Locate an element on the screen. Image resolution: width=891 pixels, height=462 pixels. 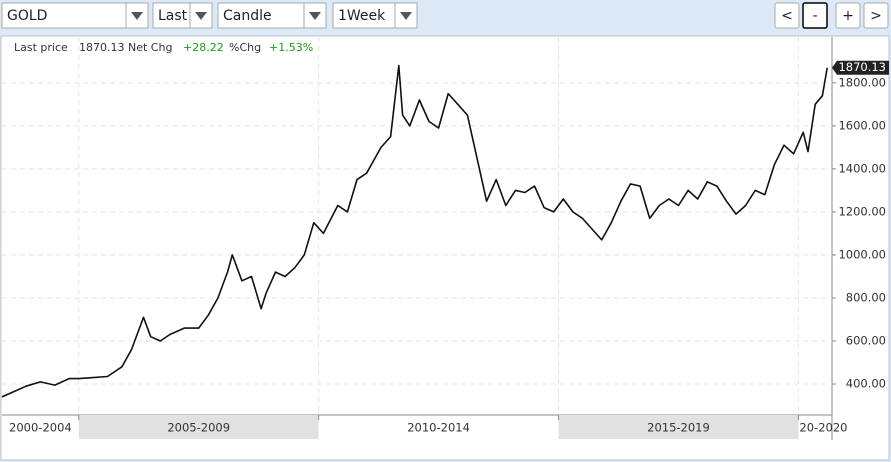
last-price-tag is located at coordinates (860, 67).